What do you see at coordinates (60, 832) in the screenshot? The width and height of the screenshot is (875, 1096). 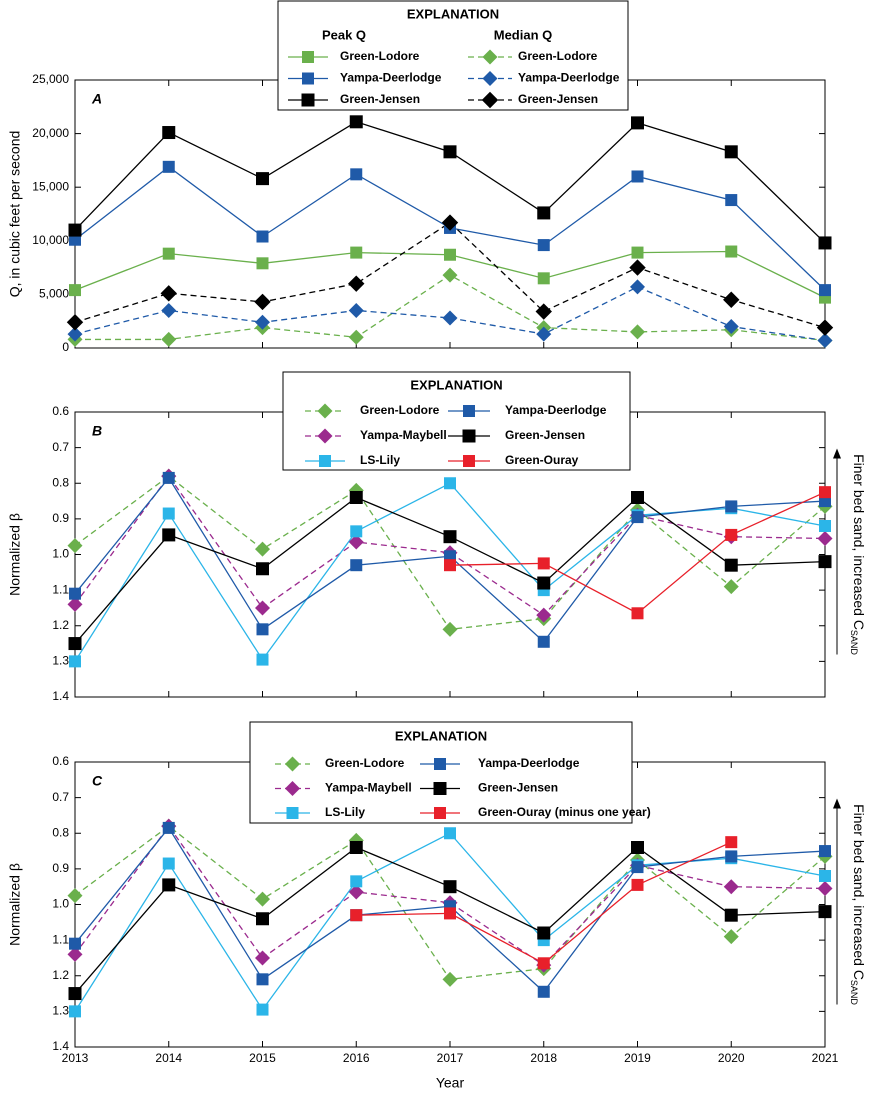 I see `y-tick-label: 0.8` at bounding box center [60, 832].